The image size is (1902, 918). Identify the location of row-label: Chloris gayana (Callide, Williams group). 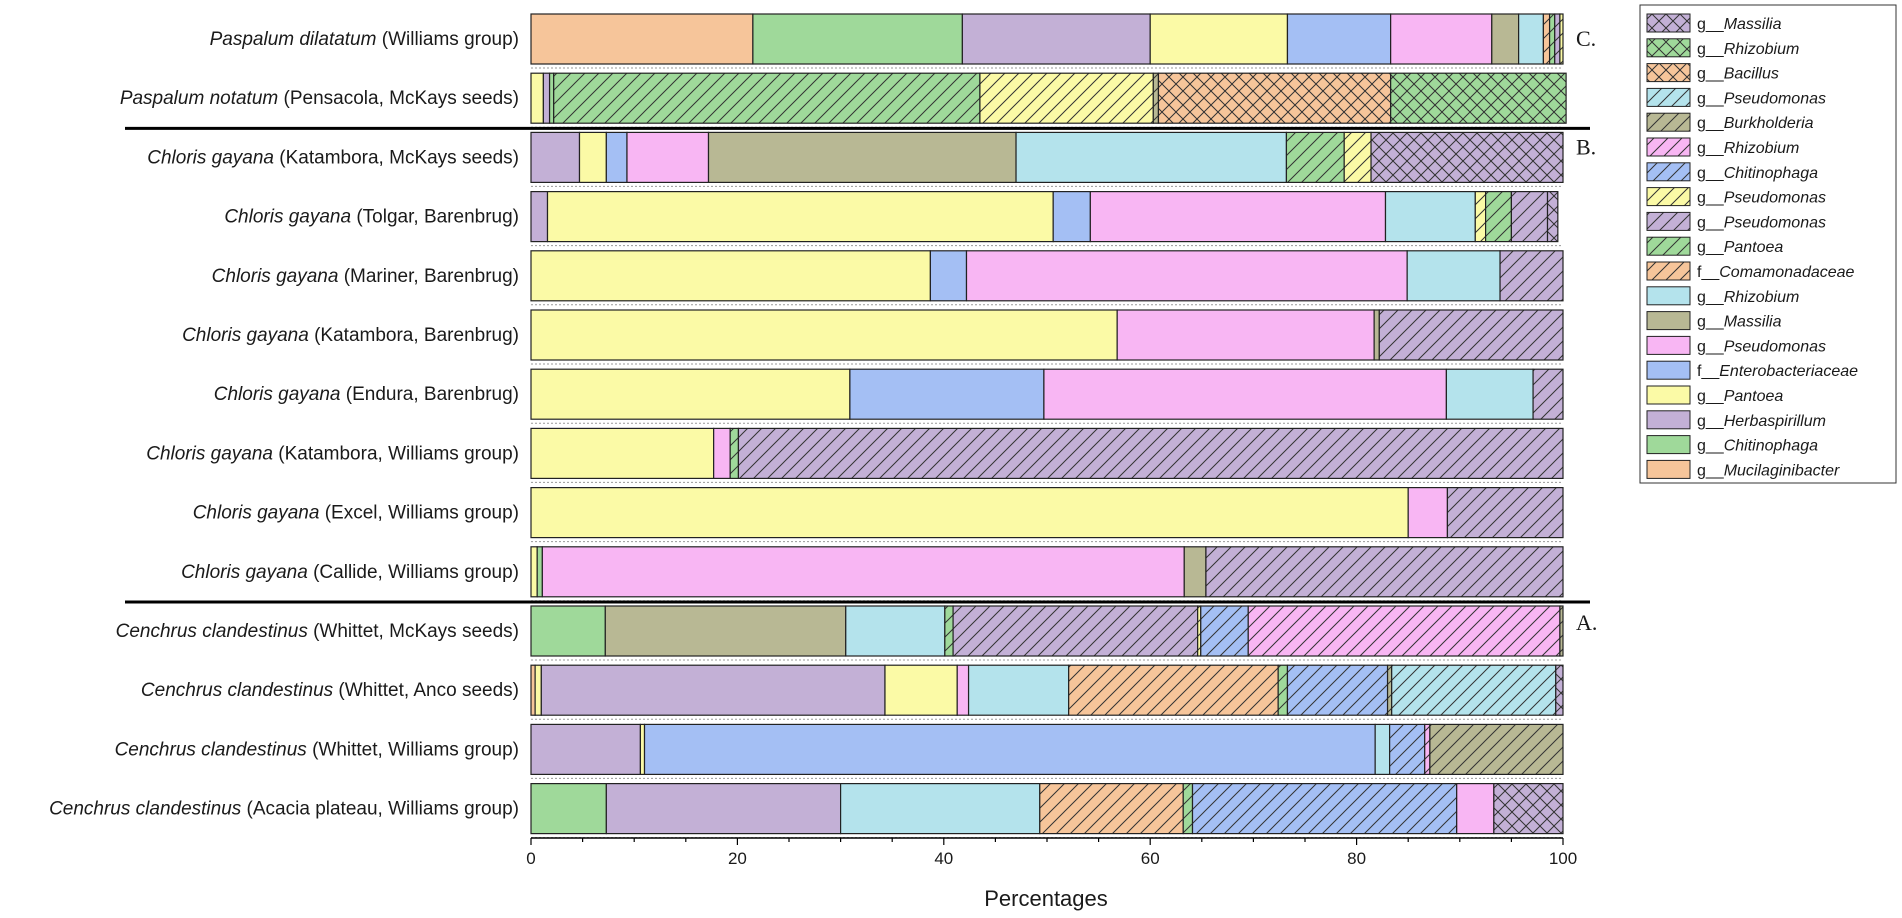
(350, 572).